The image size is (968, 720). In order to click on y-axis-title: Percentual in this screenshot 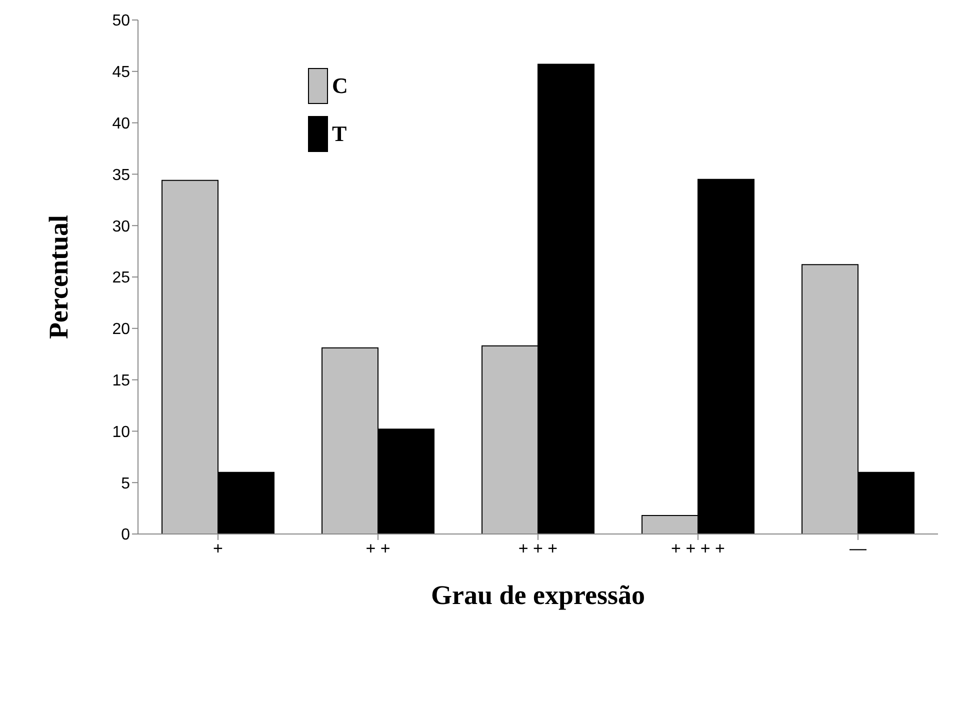, I will do `click(59, 276)`.